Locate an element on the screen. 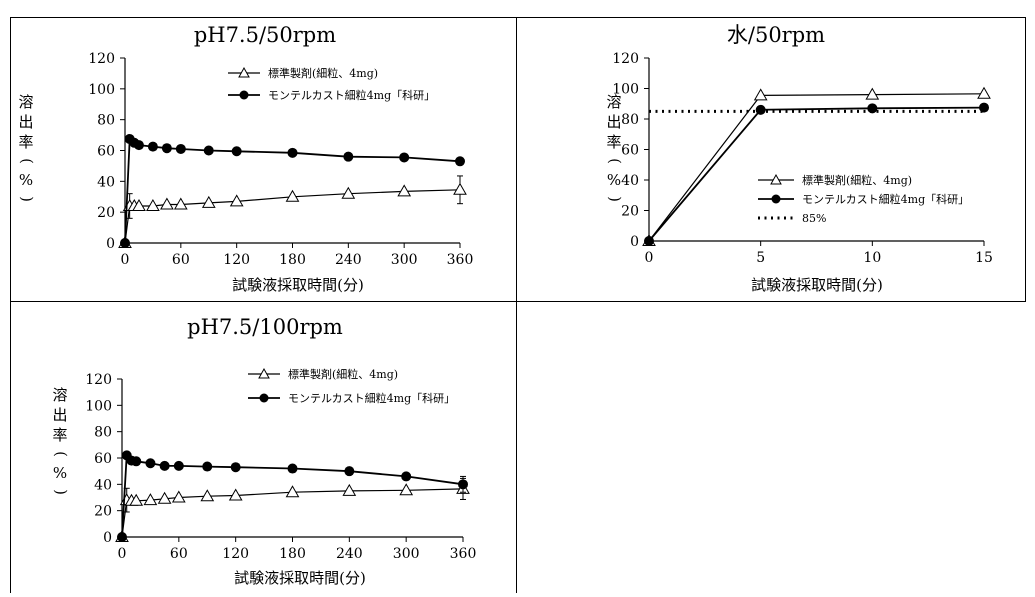  x-tick-label: 0 is located at coordinates (125, 260).